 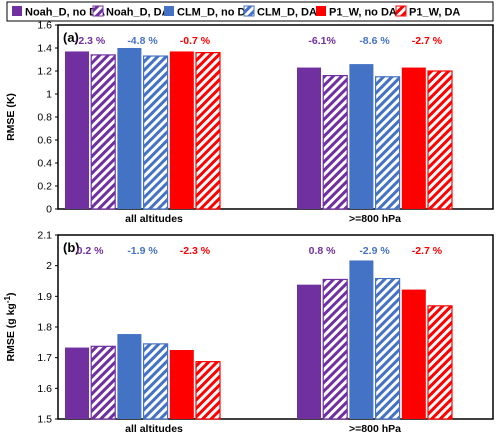 What do you see at coordinates (71, 247) in the screenshot?
I see `panel-b-label: (b)` at bounding box center [71, 247].